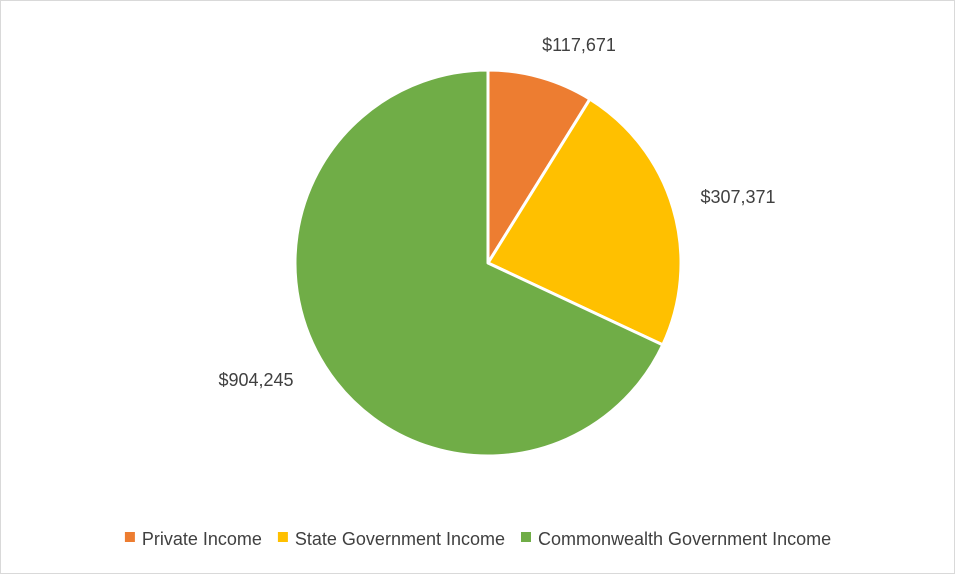 Image resolution: width=955 pixels, height=575 pixels. I want to click on legend-item-commonwealth-government-income: Commonwealth Government Income, so click(676, 539).